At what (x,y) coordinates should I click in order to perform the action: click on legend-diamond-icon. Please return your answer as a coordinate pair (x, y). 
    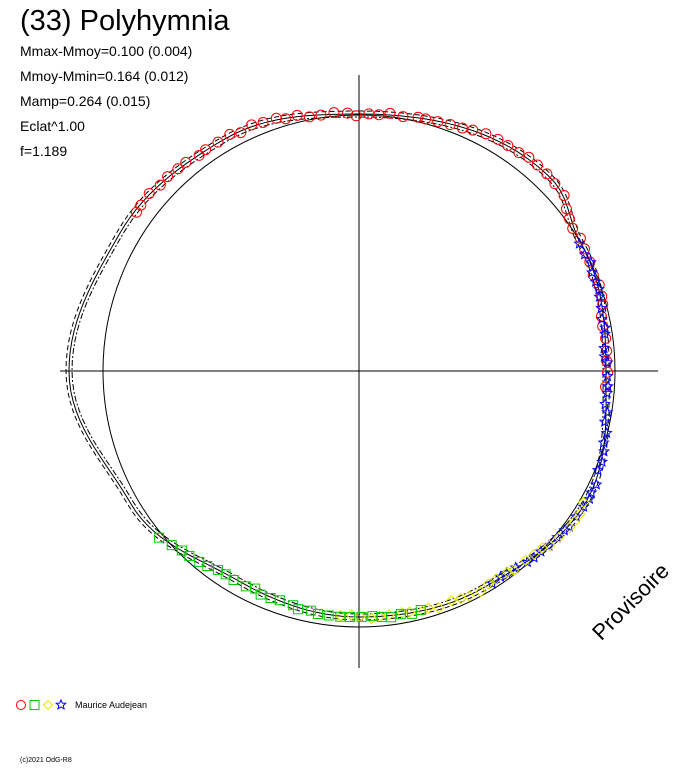
    Looking at the image, I should click on (48, 705).